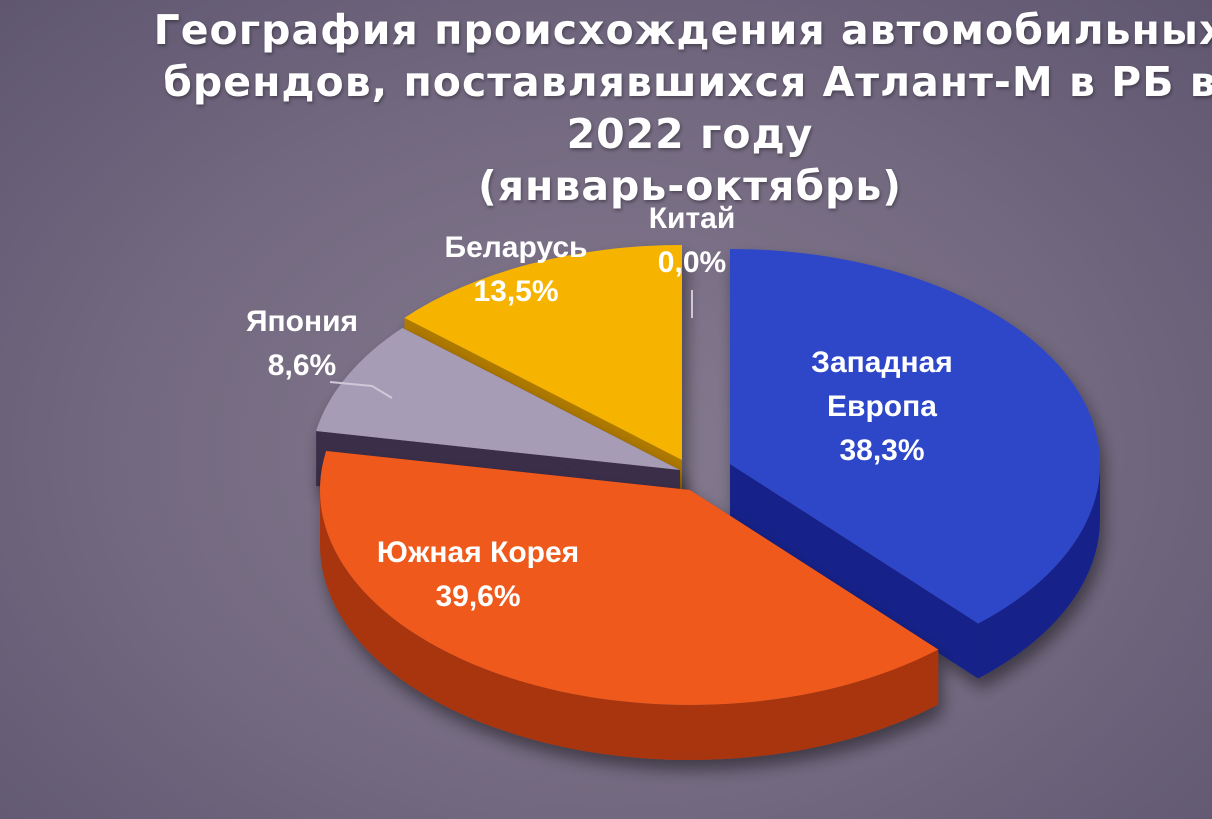 The image size is (1212, 819). Describe the element at coordinates (477, 596) in the screenshot. I see `data-label-value: 39,6%` at that location.